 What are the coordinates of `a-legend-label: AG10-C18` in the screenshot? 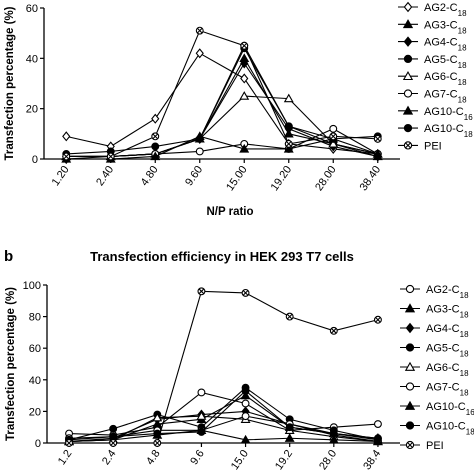 It's located at (448, 131).